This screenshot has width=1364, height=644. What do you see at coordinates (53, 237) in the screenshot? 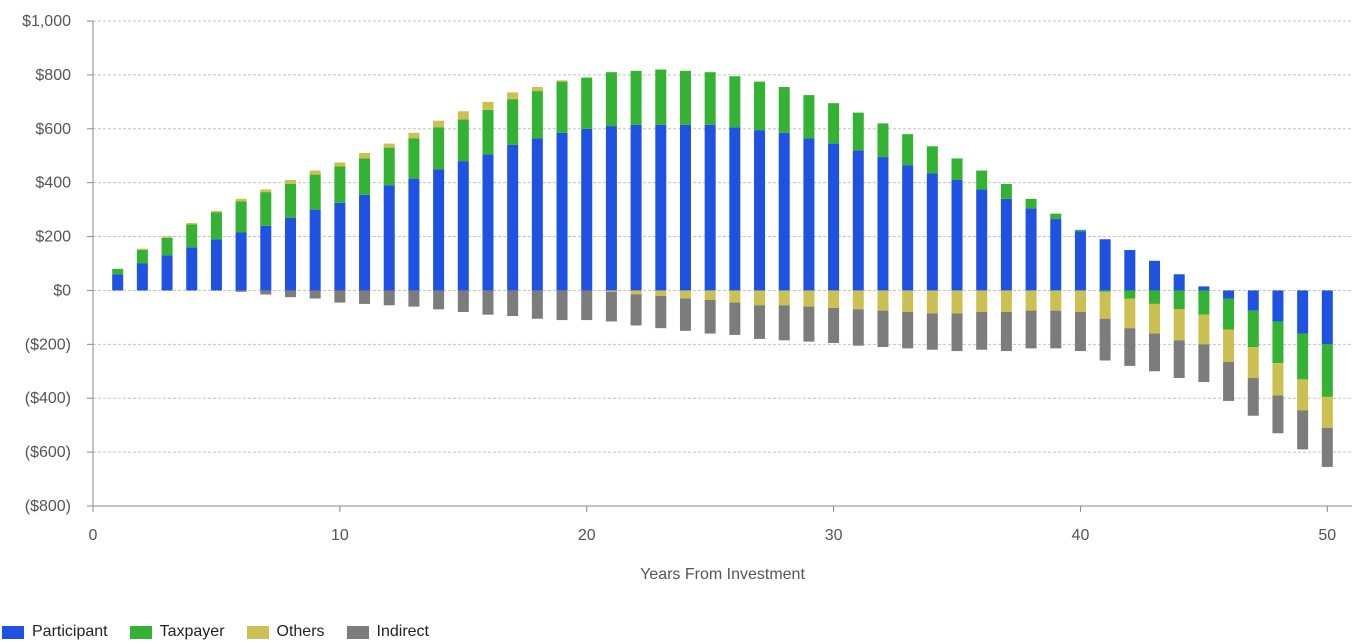
I see `y-tick-label: $200` at bounding box center [53, 237].